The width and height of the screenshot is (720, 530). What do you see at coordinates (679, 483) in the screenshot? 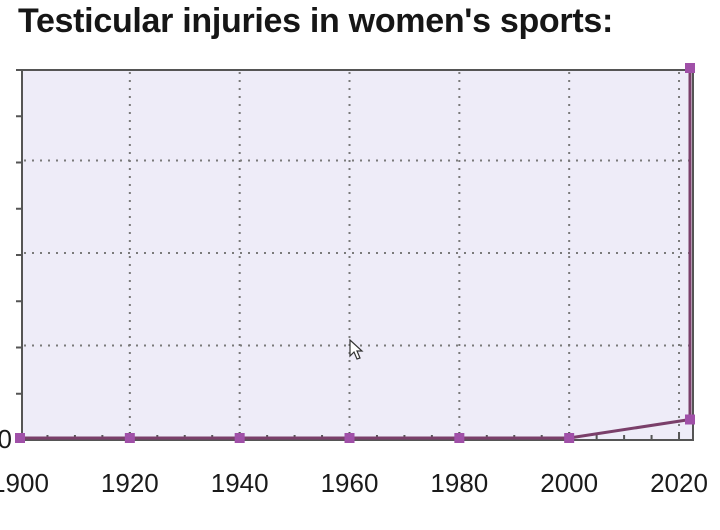
I see `x-tick-label: 2020` at bounding box center [679, 483].